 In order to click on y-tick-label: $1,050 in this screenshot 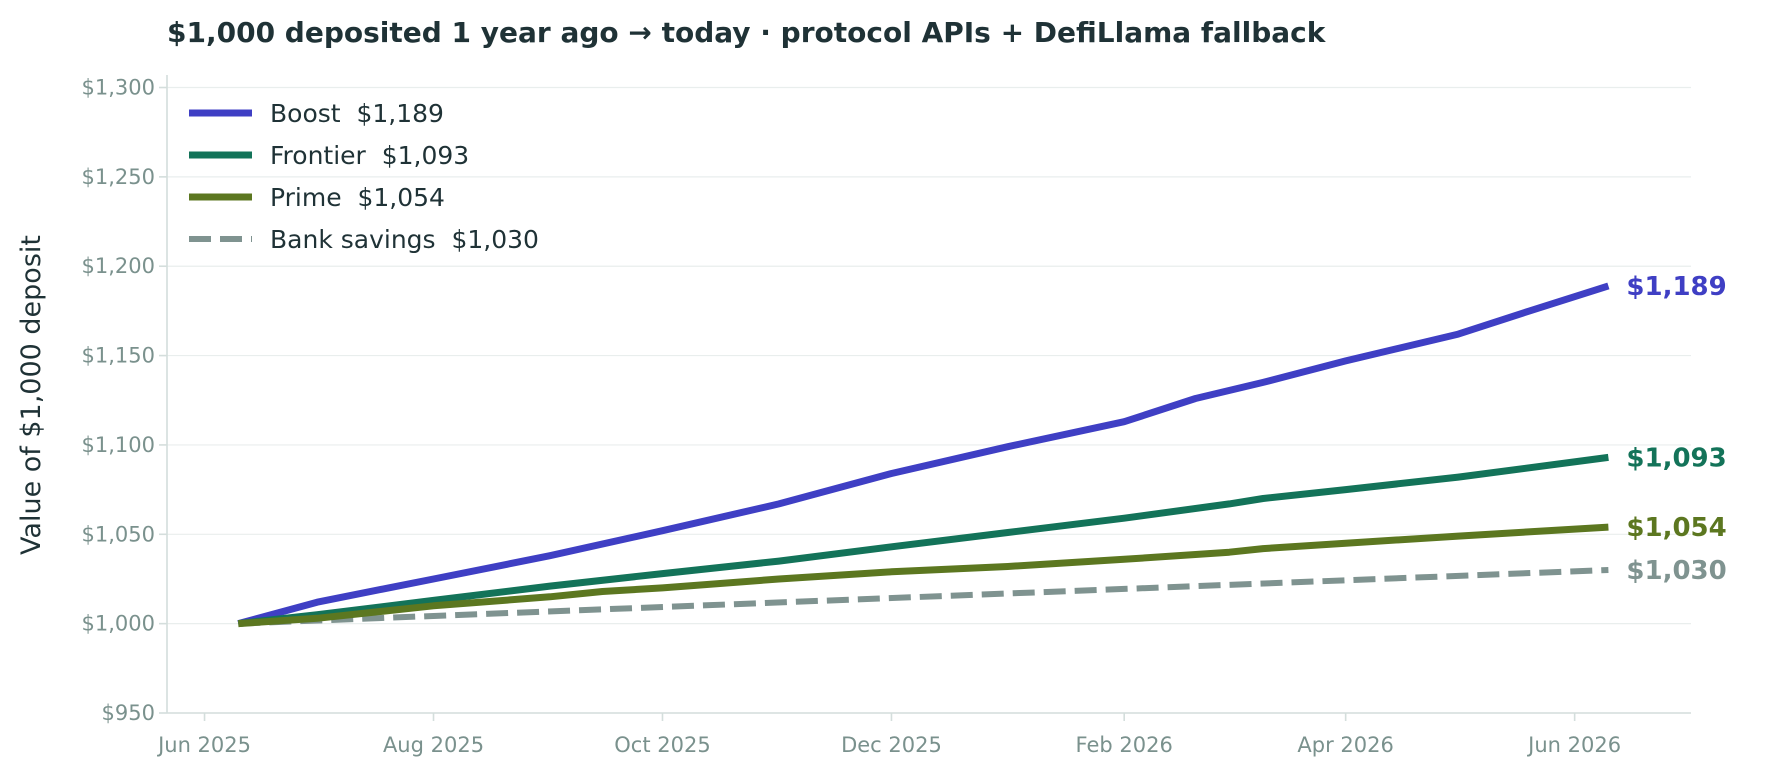, I will do `click(118, 534)`.